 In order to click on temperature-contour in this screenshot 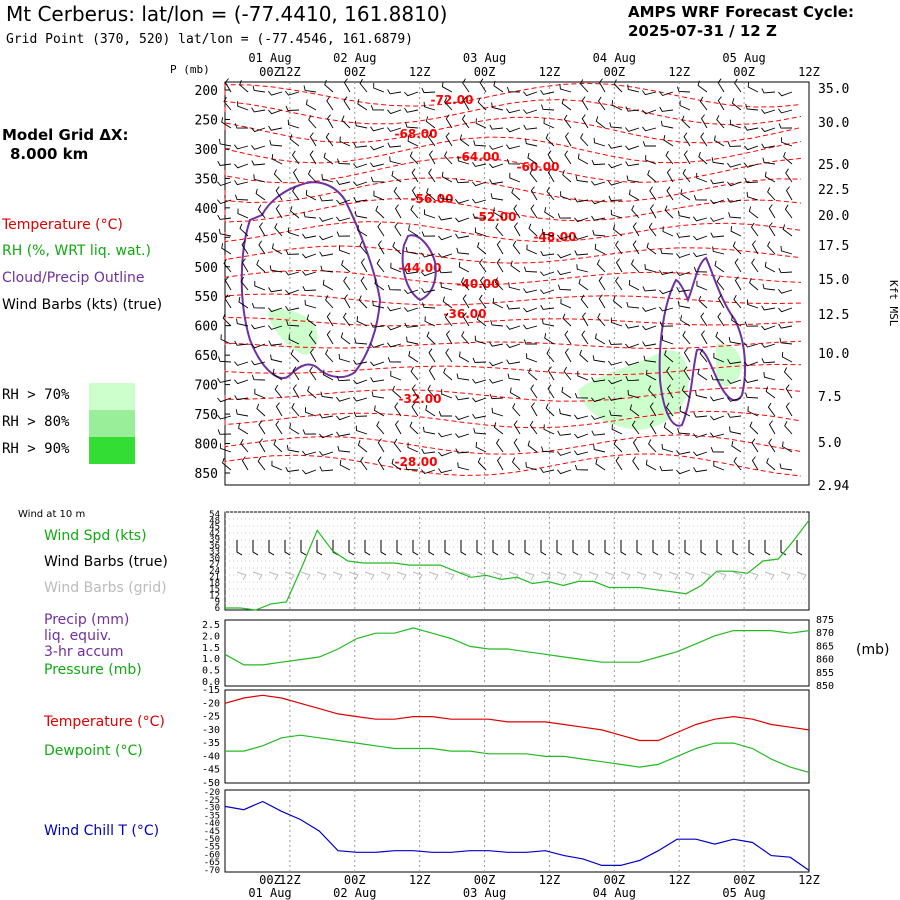, I will do `click(513, 112)`.